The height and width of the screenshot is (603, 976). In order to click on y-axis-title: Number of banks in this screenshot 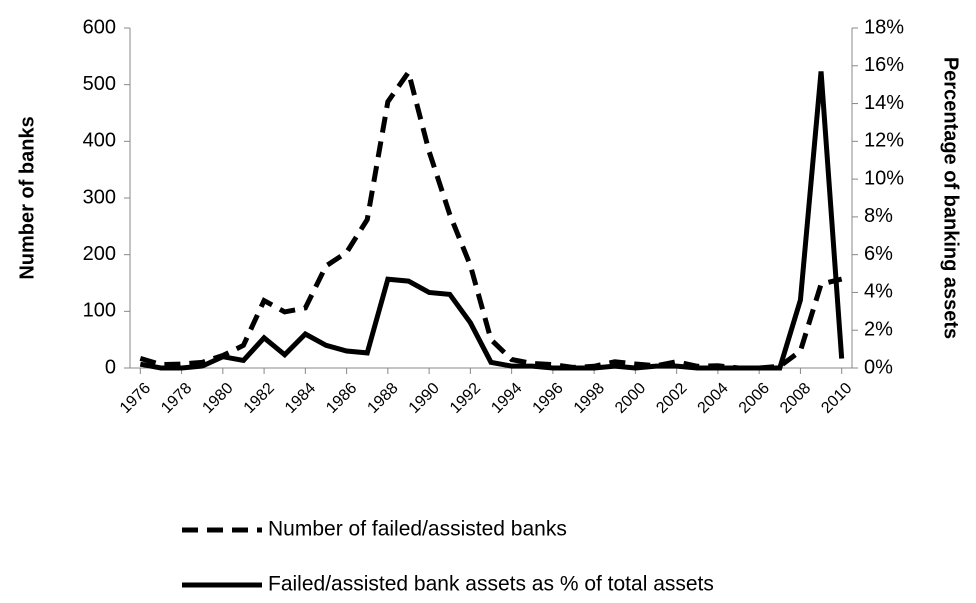, I will do `click(27, 197)`.